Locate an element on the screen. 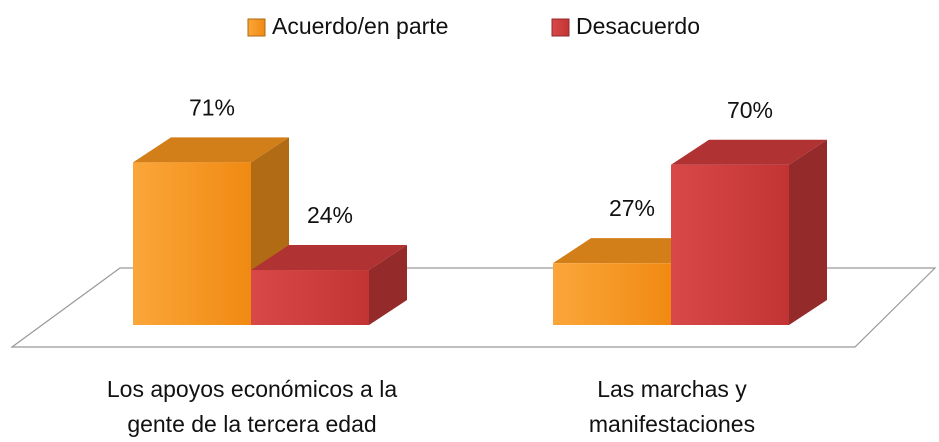  x-tick-label: Los apoyos económicos a la is located at coordinates (252, 389).